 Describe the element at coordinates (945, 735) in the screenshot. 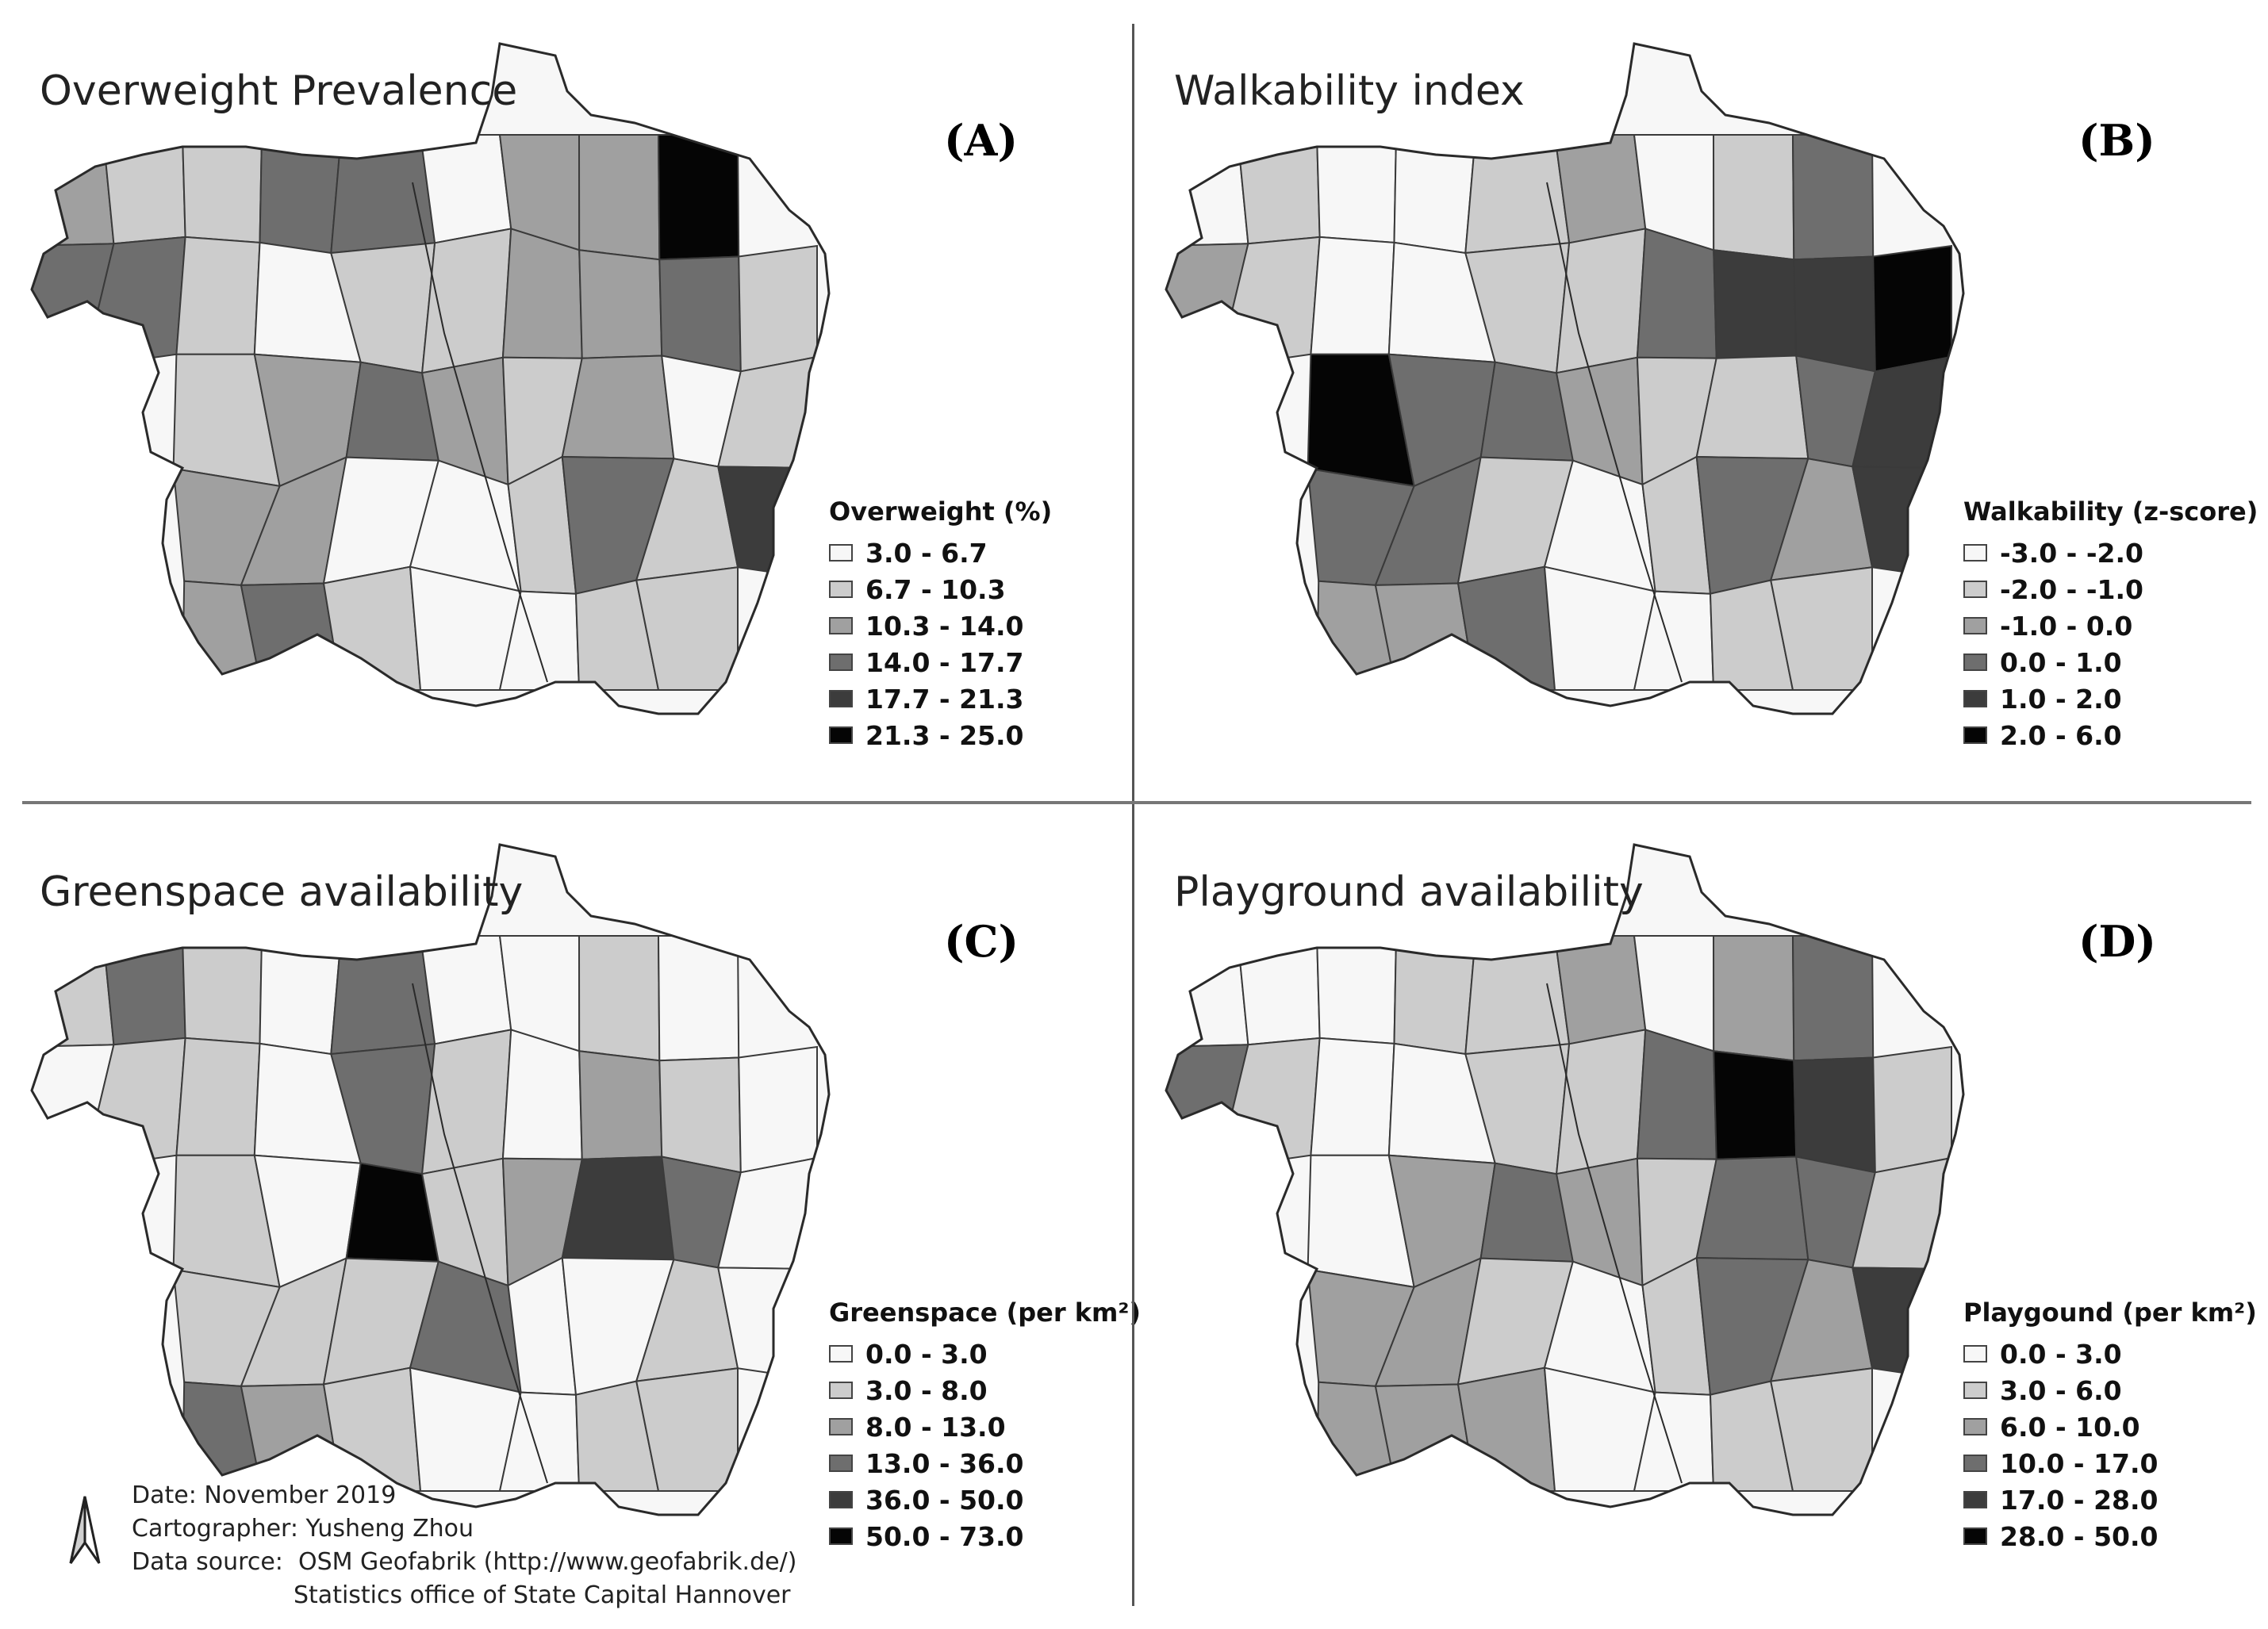

I see `legend-label: 21.3 - 25.0` at that location.